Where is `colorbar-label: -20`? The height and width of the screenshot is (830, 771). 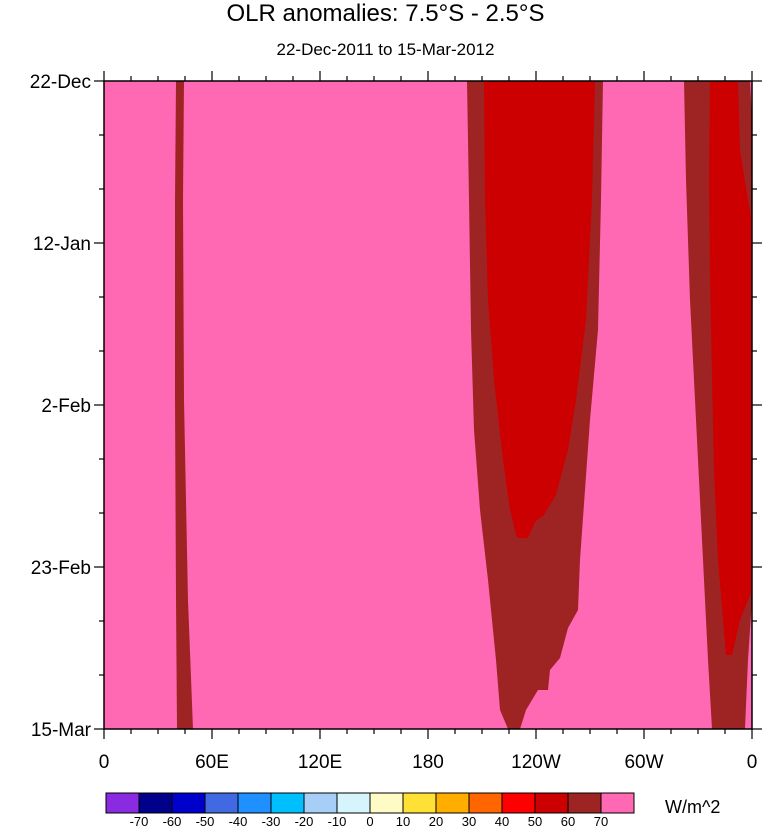 colorbar-label: -20 is located at coordinates (304, 821).